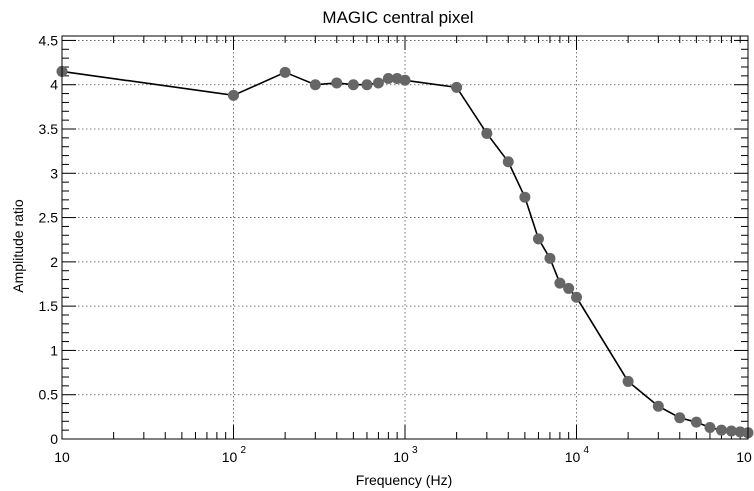 The image size is (754, 491). Describe the element at coordinates (54, 262) in the screenshot. I see `y-tick-label: 2` at that location.